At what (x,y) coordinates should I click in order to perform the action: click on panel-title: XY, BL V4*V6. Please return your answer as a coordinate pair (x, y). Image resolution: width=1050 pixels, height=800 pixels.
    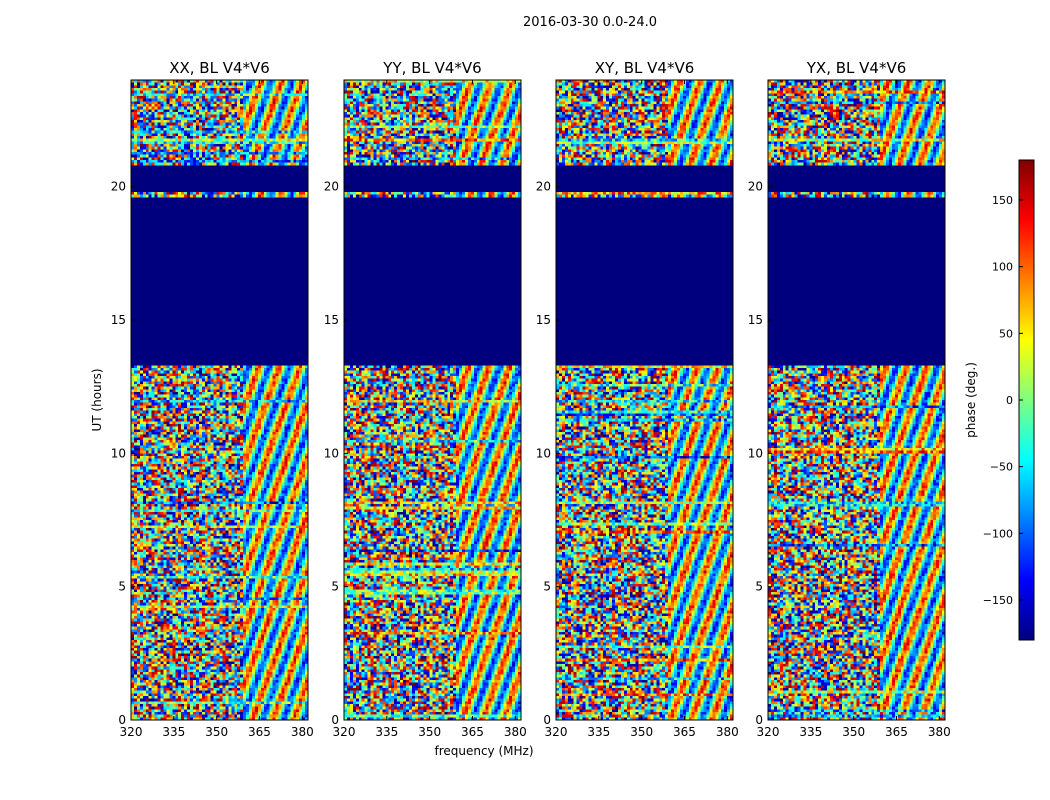
    Looking at the image, I should click on (645, 68).